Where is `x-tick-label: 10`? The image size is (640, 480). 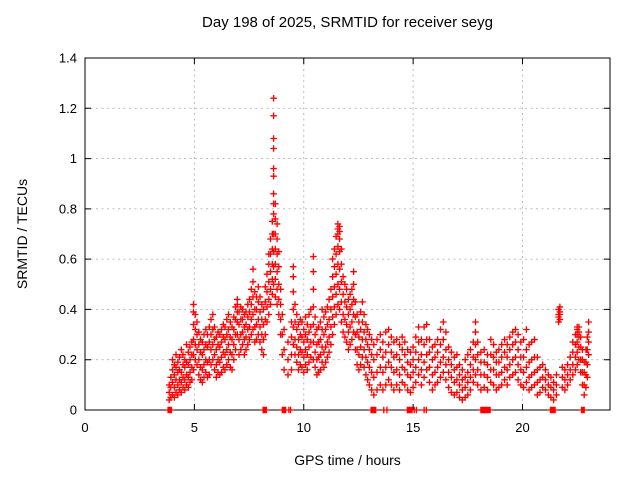 x-tick-label: 10 is located at coordinates (304, 427).